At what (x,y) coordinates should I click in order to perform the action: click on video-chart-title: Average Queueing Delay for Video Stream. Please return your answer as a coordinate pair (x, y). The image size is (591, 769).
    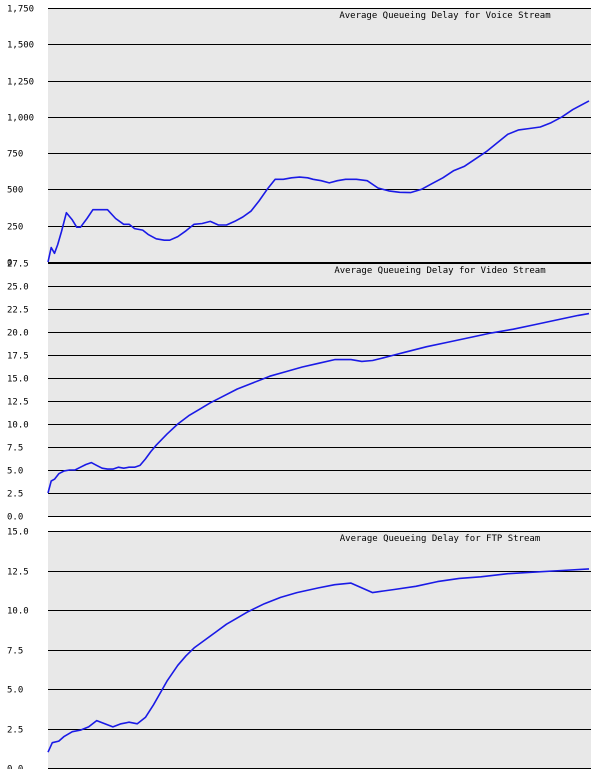
    Looking at the image, I should click on (439, 271).